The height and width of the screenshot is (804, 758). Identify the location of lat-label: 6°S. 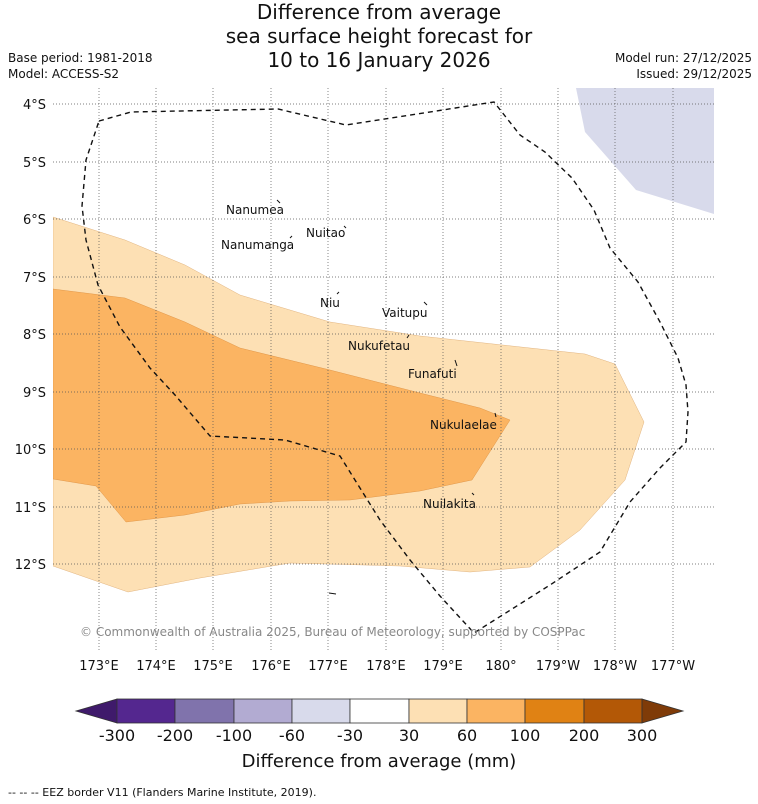
(34, 220).